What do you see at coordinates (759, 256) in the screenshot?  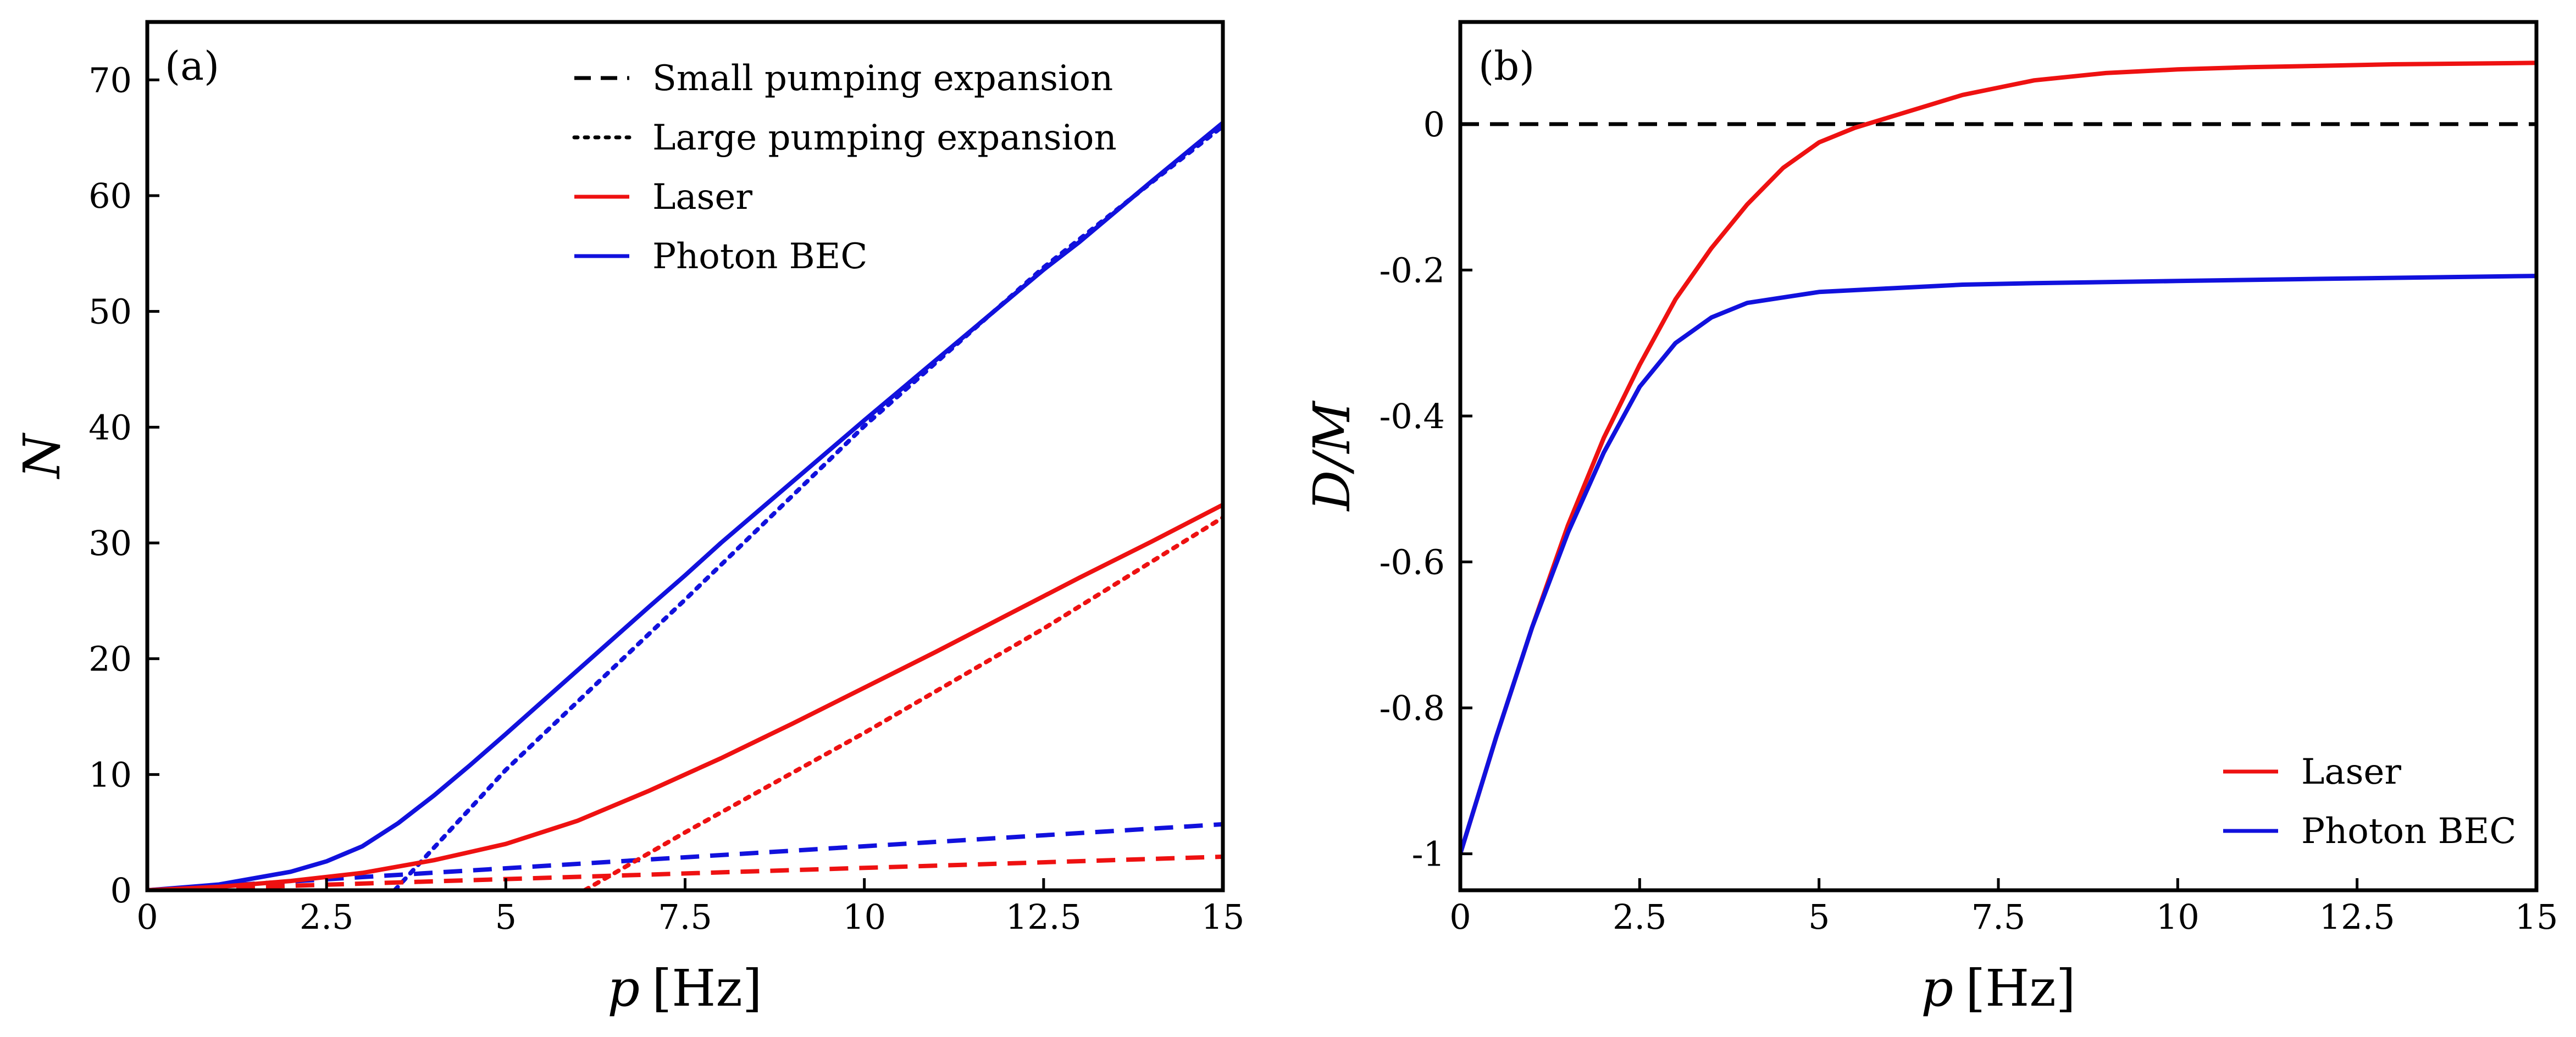 I see `panel-a-legend-label: Photon BEC` at bounding box center [759, 256].